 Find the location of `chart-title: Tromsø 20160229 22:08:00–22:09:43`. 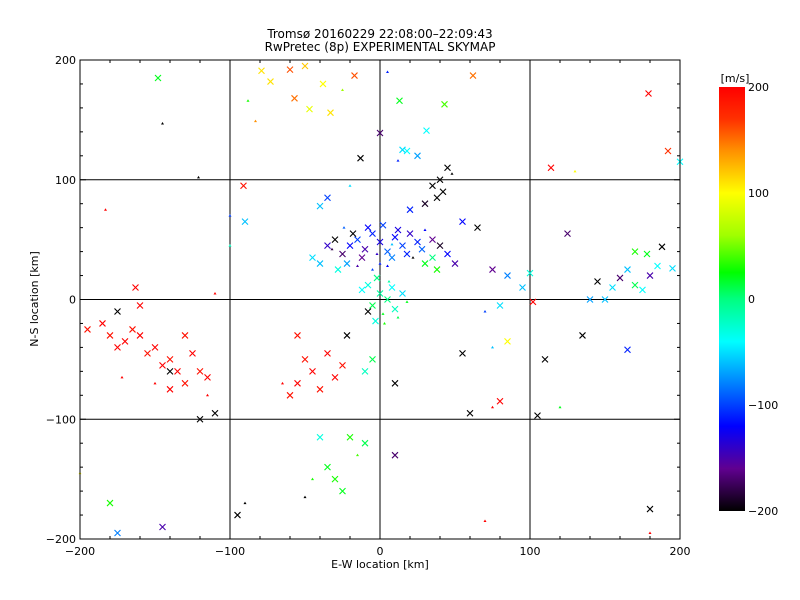

chart-title: Tromsø 20160229 22:08:00–22:09:43 is located at coordinates (379, 34).